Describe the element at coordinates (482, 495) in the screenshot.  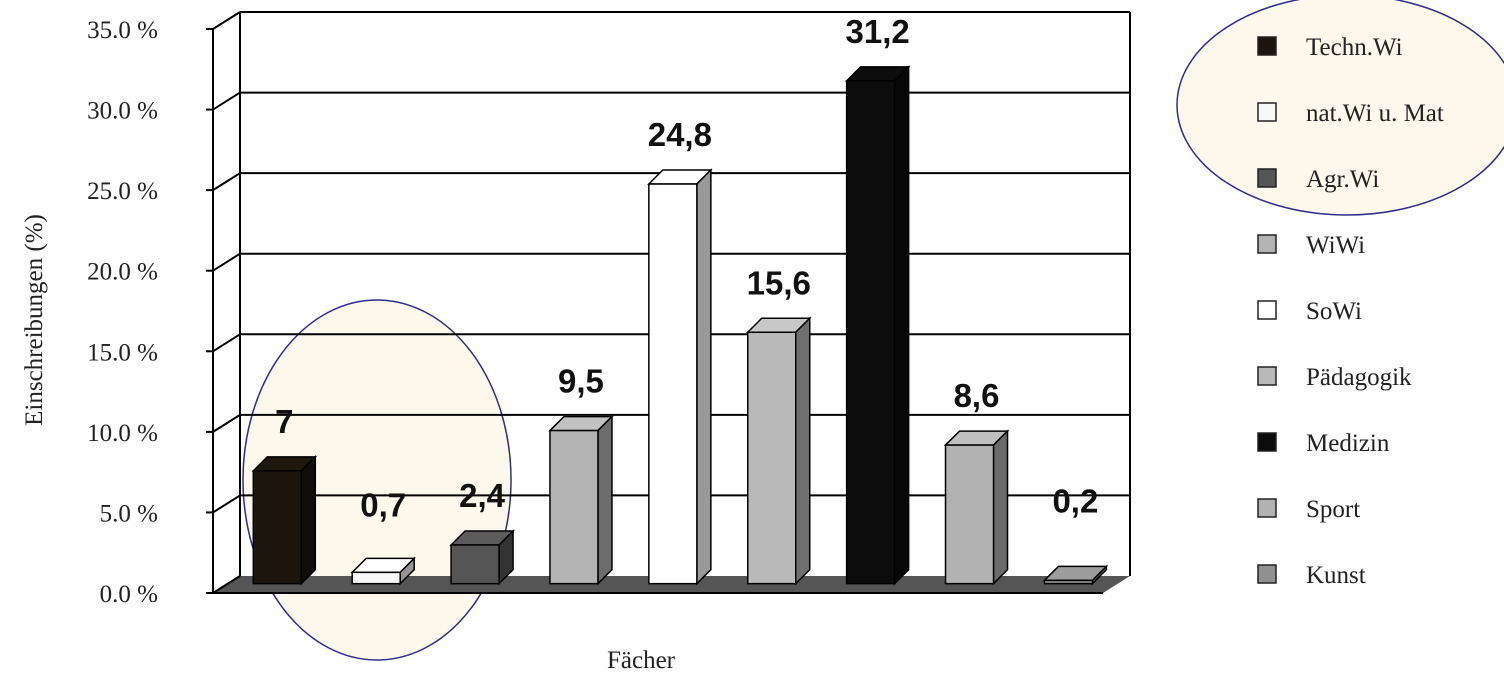
I see `value-label: 2,4` at that location.